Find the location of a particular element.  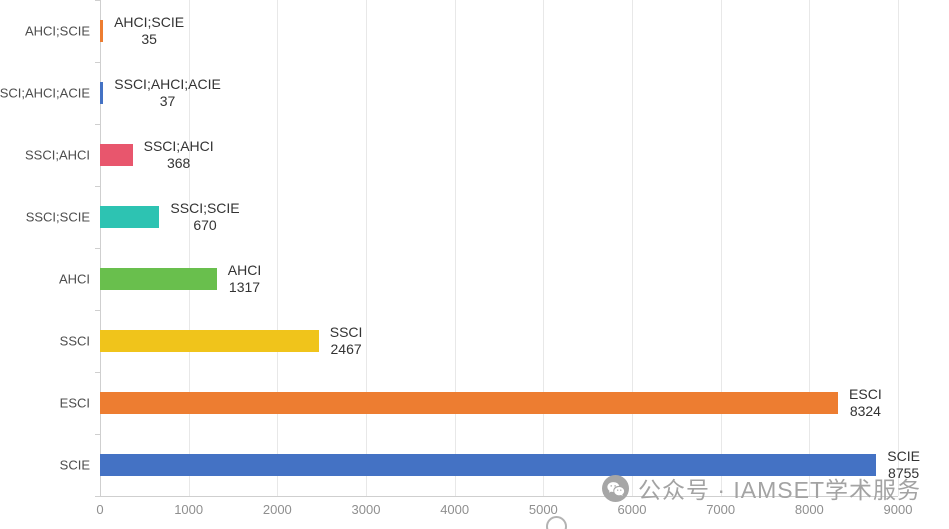

x-axis-tick-labels: 0 1000 2000 3000 4000 5000 6000 7000 8000 9000 is located at coordinates (504, 513).